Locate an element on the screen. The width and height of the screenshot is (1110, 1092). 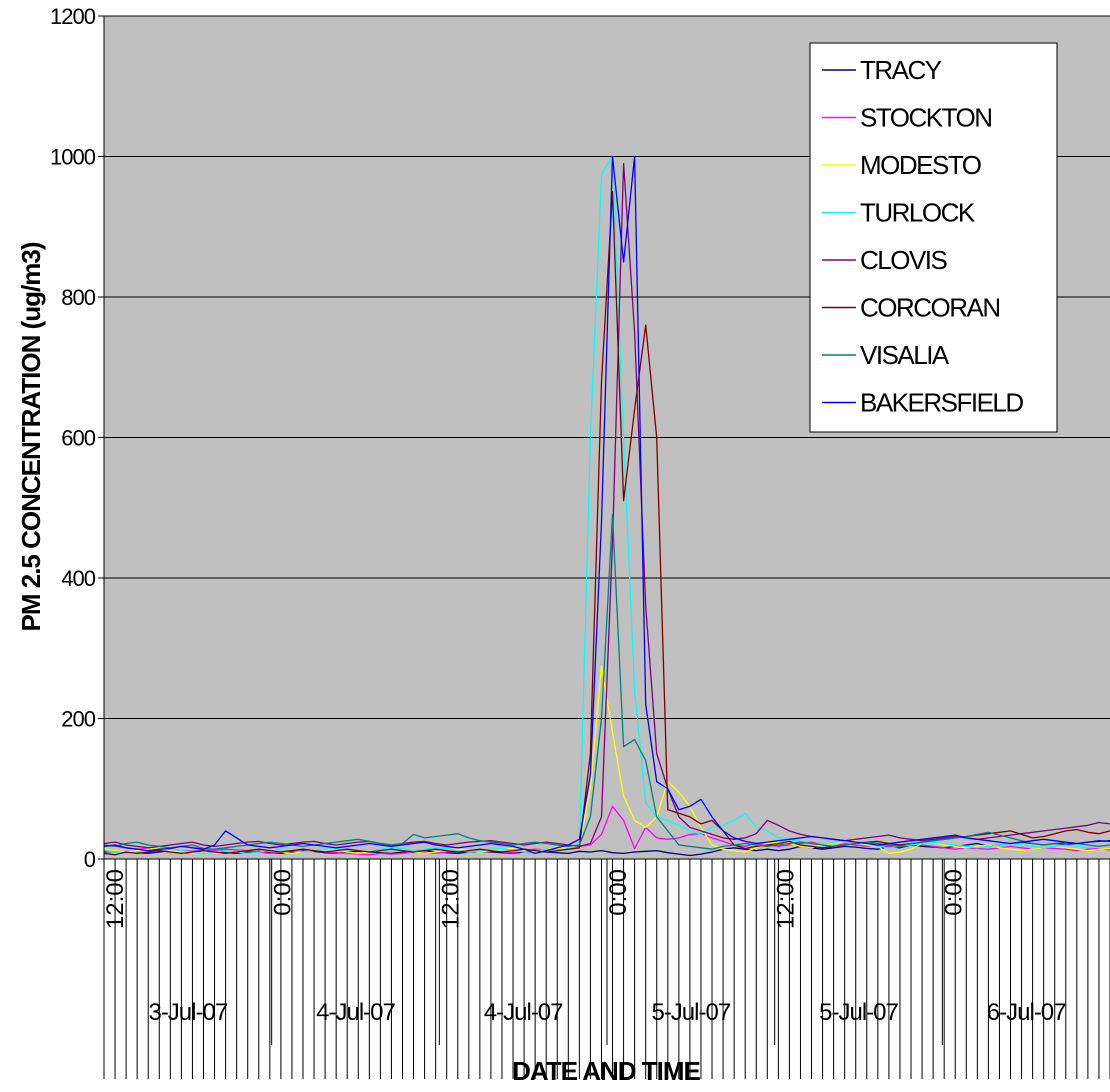
legend-label: VISALIA is located at coordinates (905, 355).